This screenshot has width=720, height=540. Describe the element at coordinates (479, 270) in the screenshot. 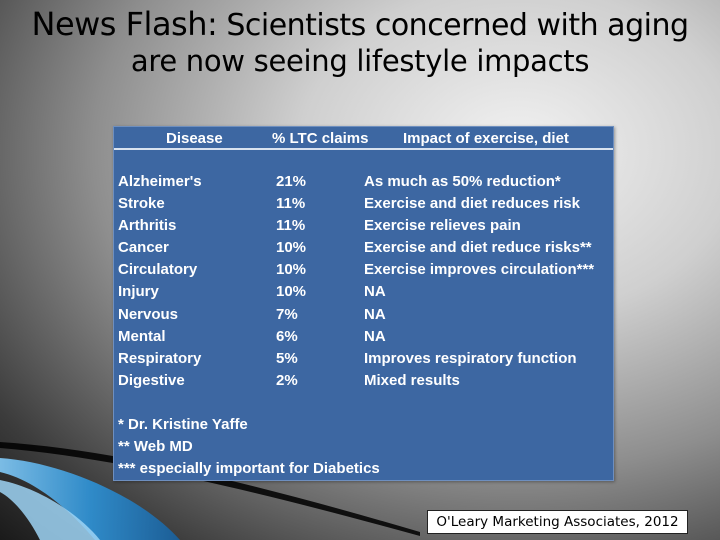

I see `cell-impact: Exercise improves circulation***` at that location.